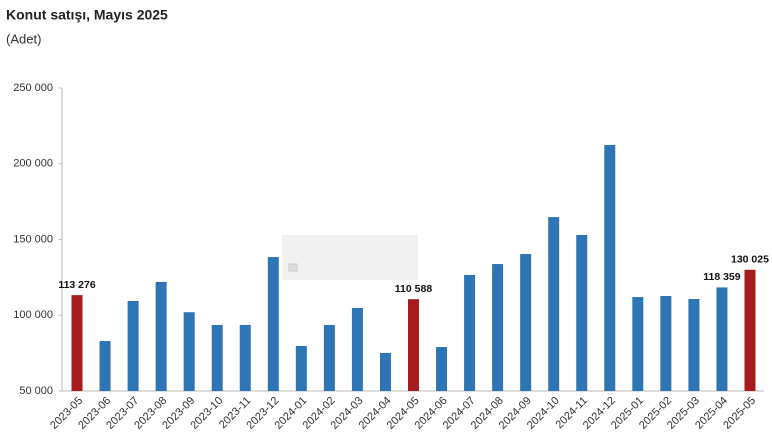 This screenshot has height=448, width=772. Describe the element at coordinates (414, 289) in the screenshot. I see `value-label: 110 588` at that location.